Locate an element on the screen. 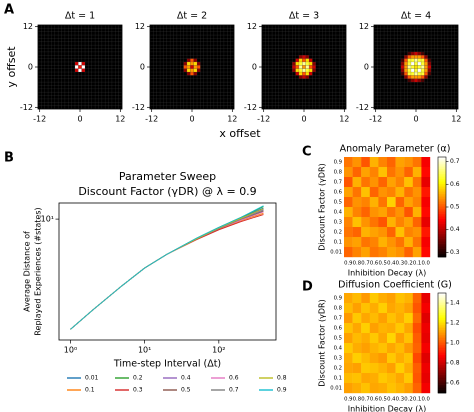 The height and width of the screenshot is (412, 474). y-tick-label: -12 is located at coordinates (26, 107).